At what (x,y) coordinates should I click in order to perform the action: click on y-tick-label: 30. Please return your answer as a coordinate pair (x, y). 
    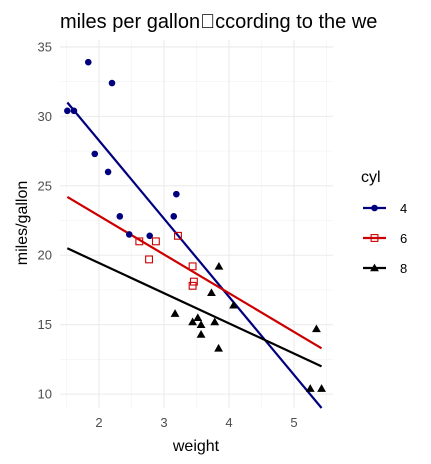
    Looking at the image, I should click on (45, 116).